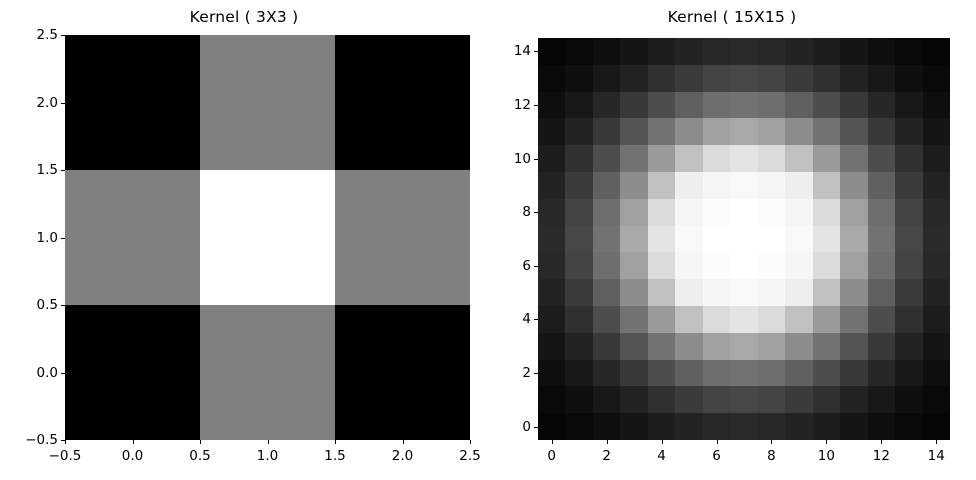  Describe the element at coordinates (470, 456) in the screenshot. I see `x-tick-label: 2.5` at that location.